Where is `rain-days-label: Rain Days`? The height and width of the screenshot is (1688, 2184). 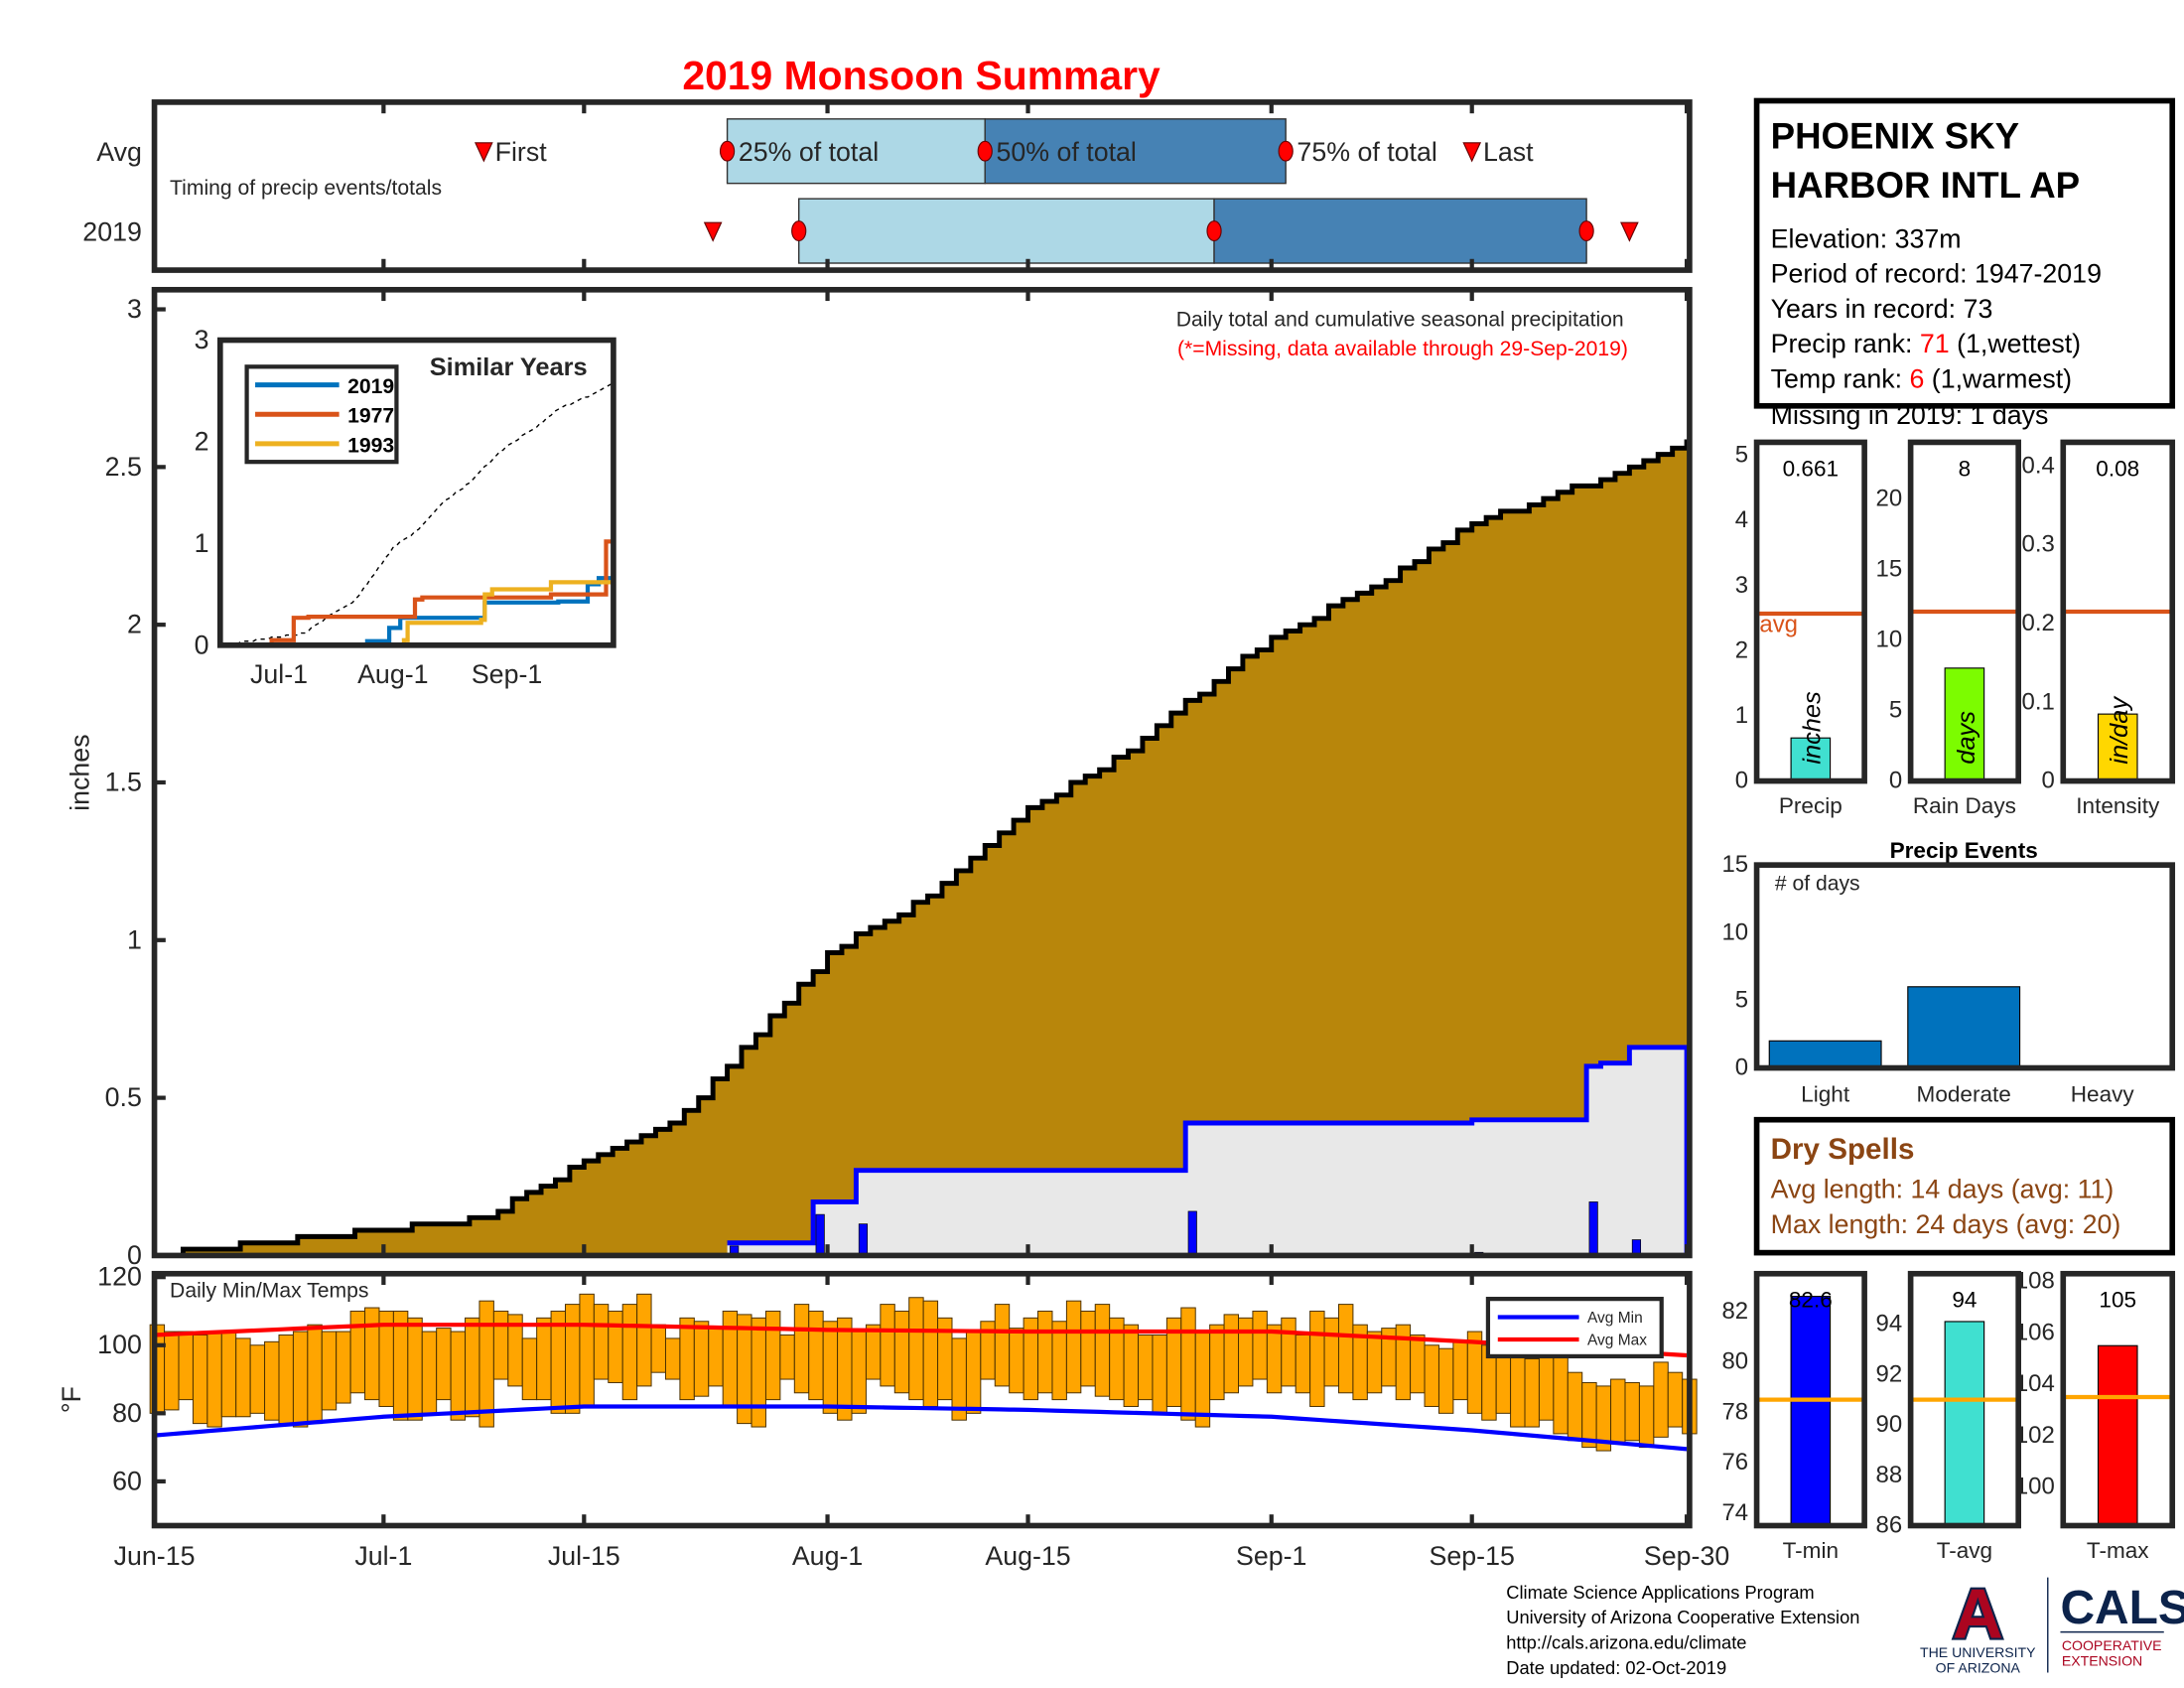
rain-days-label: Rain Days is located at coordinates (1964, 805).